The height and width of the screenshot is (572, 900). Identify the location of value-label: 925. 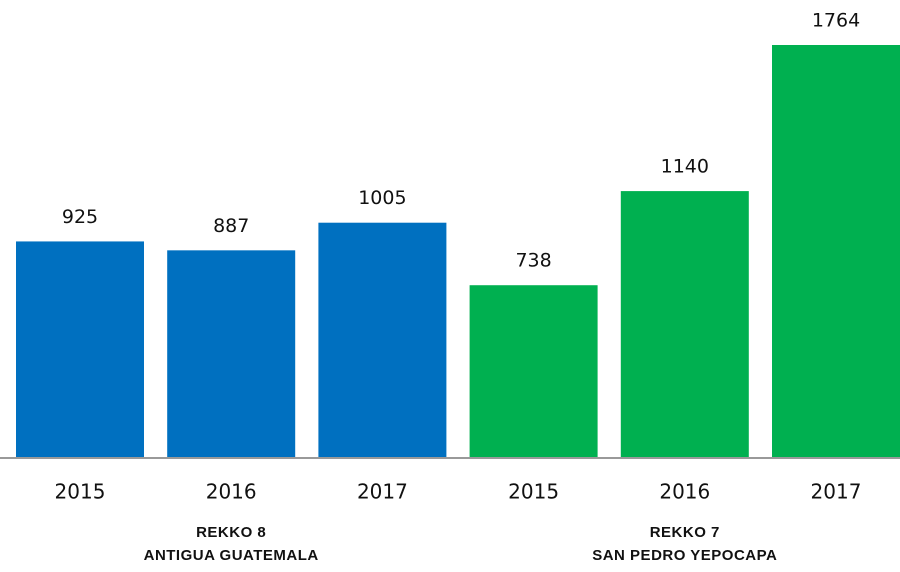
(80, 217).